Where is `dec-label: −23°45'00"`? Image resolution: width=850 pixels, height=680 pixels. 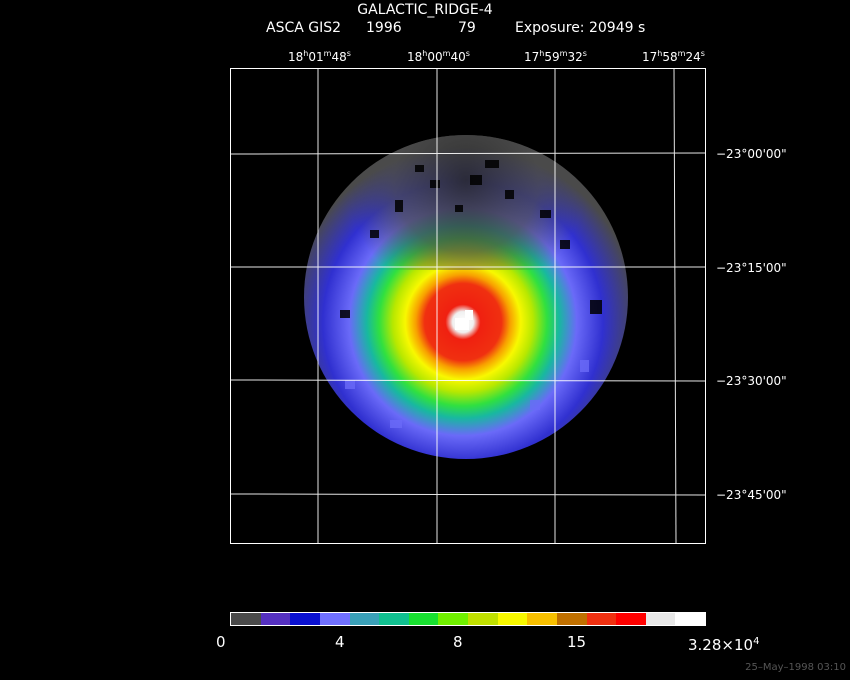
dec-label: −23°45'00" is located at coordinates (751, 495).